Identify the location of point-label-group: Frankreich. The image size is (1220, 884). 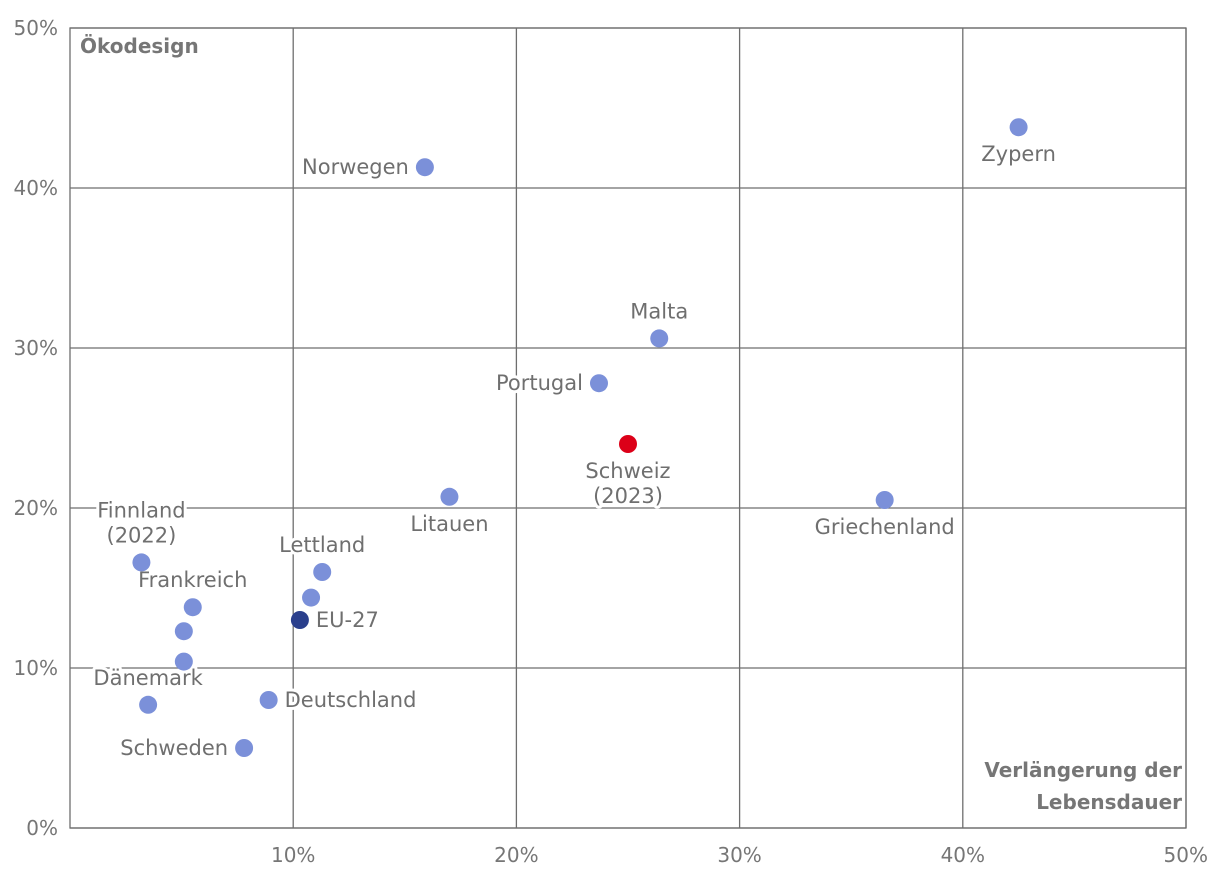
(192, 580).